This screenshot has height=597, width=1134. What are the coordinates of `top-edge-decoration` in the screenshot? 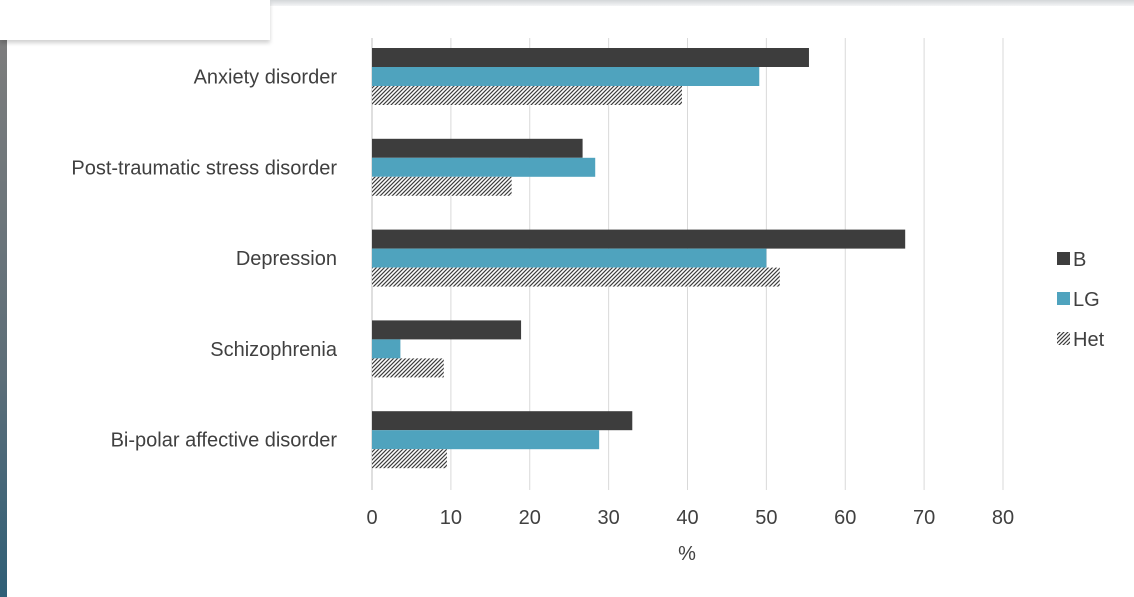 It's located at (702, 3).